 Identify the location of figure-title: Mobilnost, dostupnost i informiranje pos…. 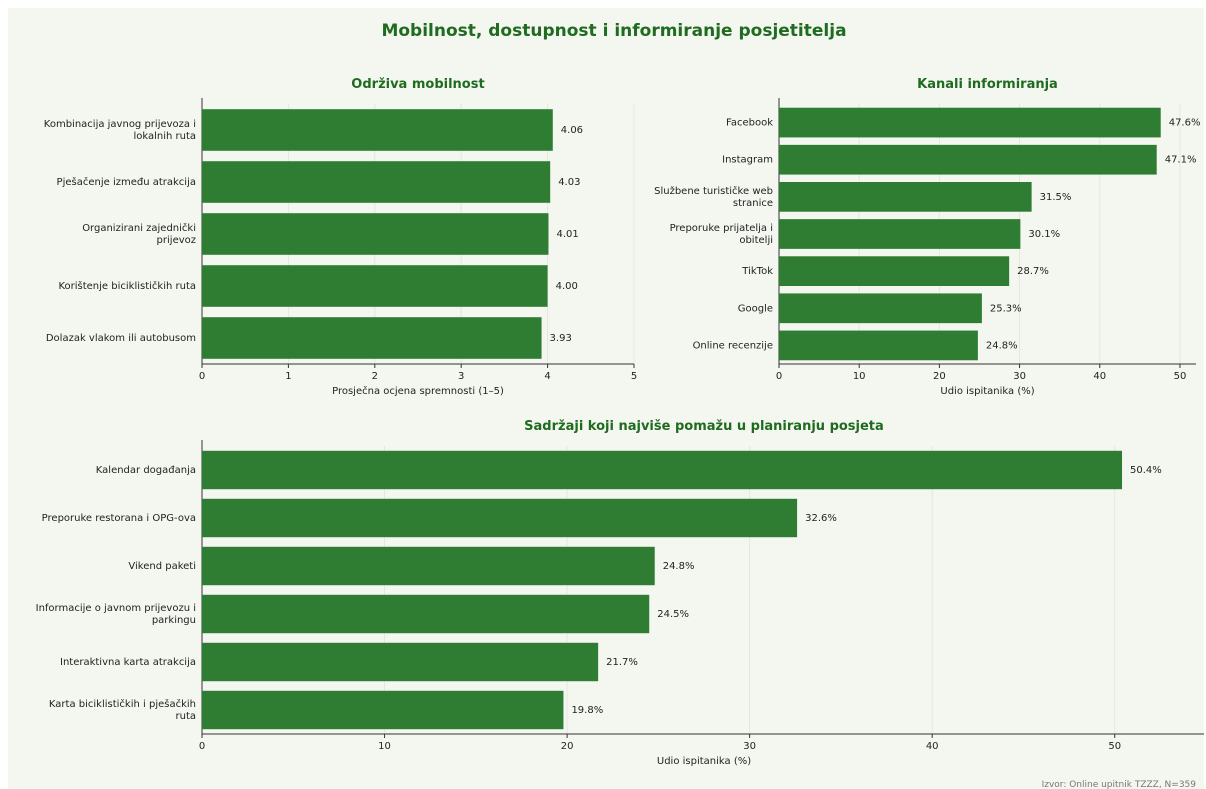
(613, 31).